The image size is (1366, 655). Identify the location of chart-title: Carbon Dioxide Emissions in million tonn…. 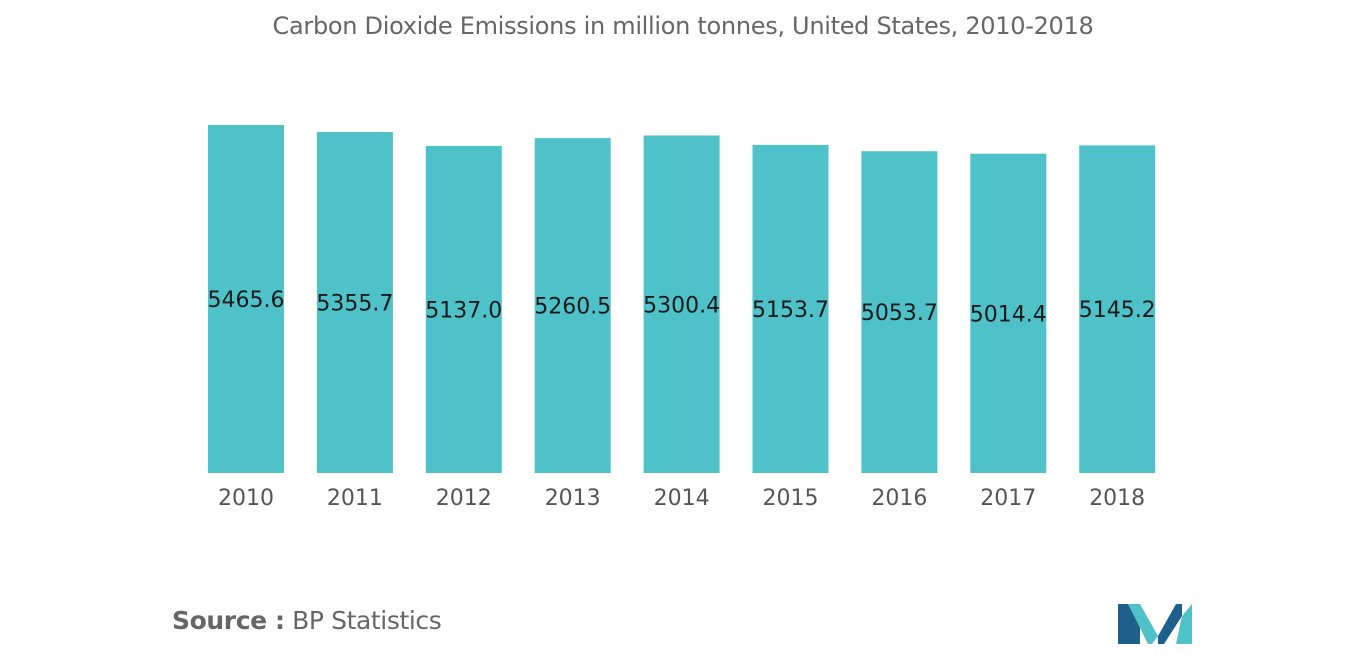
(683, 26).